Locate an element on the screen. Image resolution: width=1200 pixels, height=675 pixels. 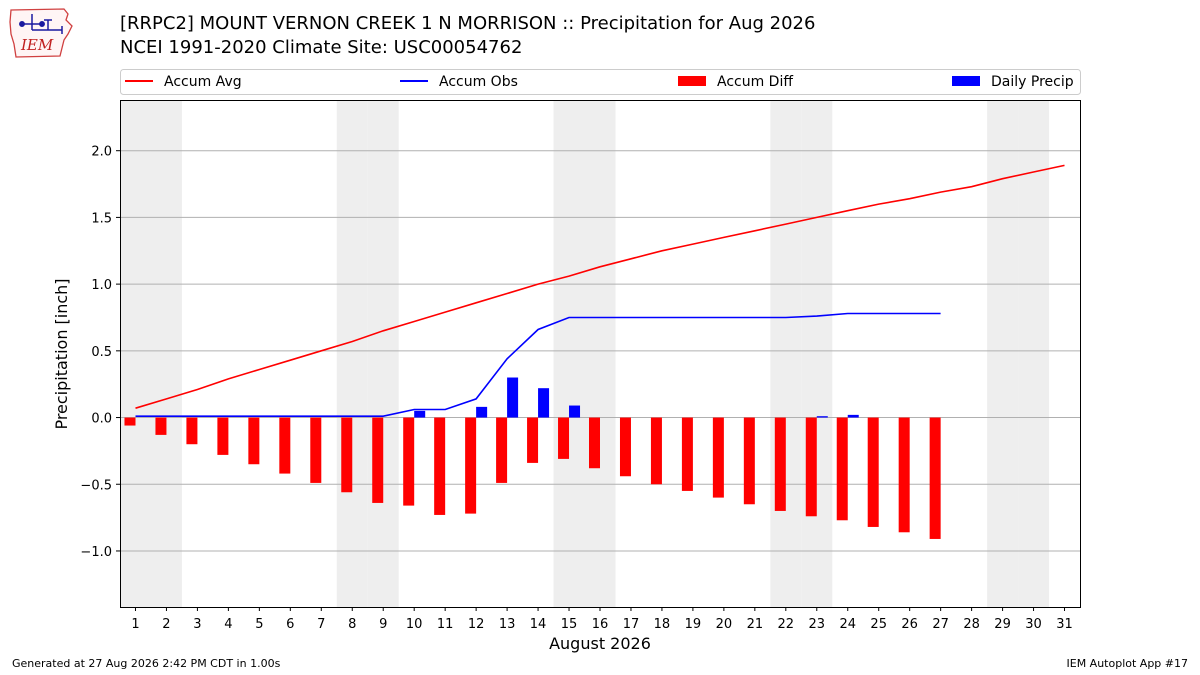
x-tick-label: 14 is located at coordinates (538, 624).